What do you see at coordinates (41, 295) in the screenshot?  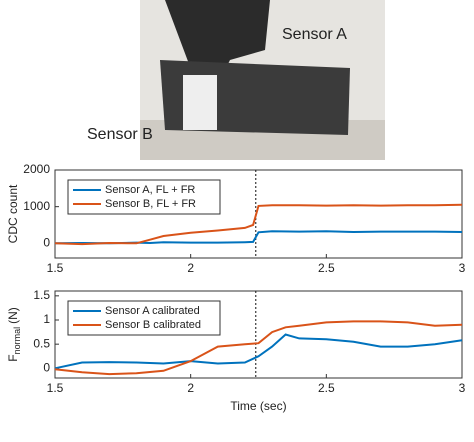 I see `y-tick-label: 1.5` at bounding box center [41, 295].